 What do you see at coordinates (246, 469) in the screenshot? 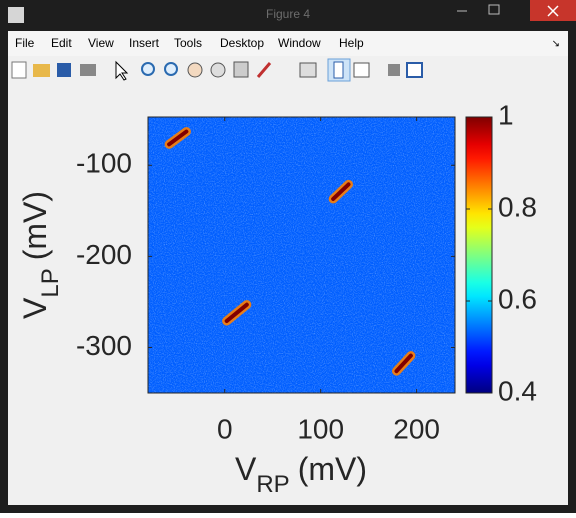
I see `x-label-main: V` at bounding box center [246, 469].